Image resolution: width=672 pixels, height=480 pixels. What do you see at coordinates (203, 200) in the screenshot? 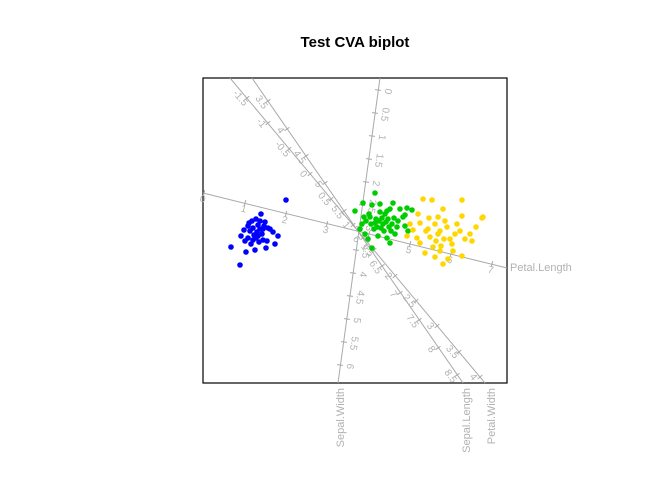
I see `tick-label-petal-length: 0` at bounding box center [203, 200].